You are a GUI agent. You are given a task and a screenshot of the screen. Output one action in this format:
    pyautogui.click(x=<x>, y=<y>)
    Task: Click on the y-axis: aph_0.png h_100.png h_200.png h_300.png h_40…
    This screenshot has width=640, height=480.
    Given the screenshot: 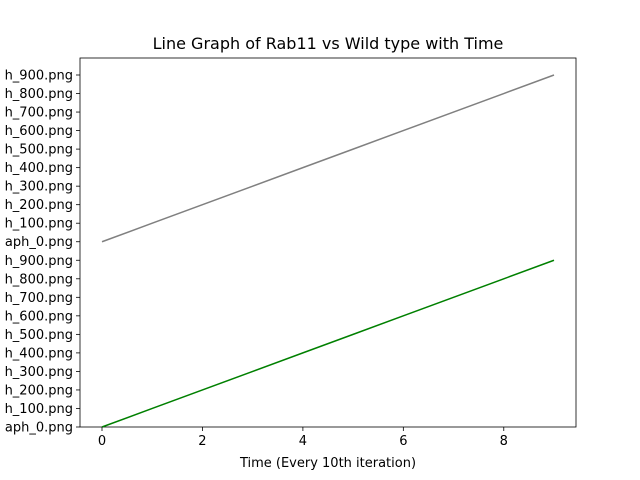 What is the action you would take?
    pyautogui.click(x=42, y=252)
    